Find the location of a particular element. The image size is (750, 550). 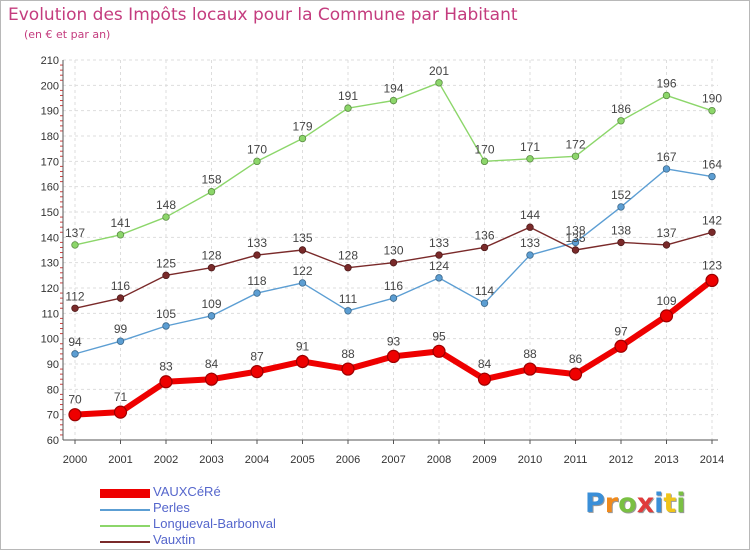

data-label-longueval-barbonval: 141 is located at coordinates (120, 223).